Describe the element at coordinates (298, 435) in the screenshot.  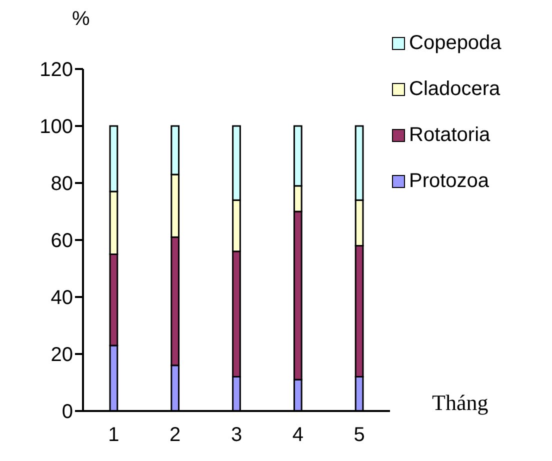
I see `x-tick-label: 4` at that location.